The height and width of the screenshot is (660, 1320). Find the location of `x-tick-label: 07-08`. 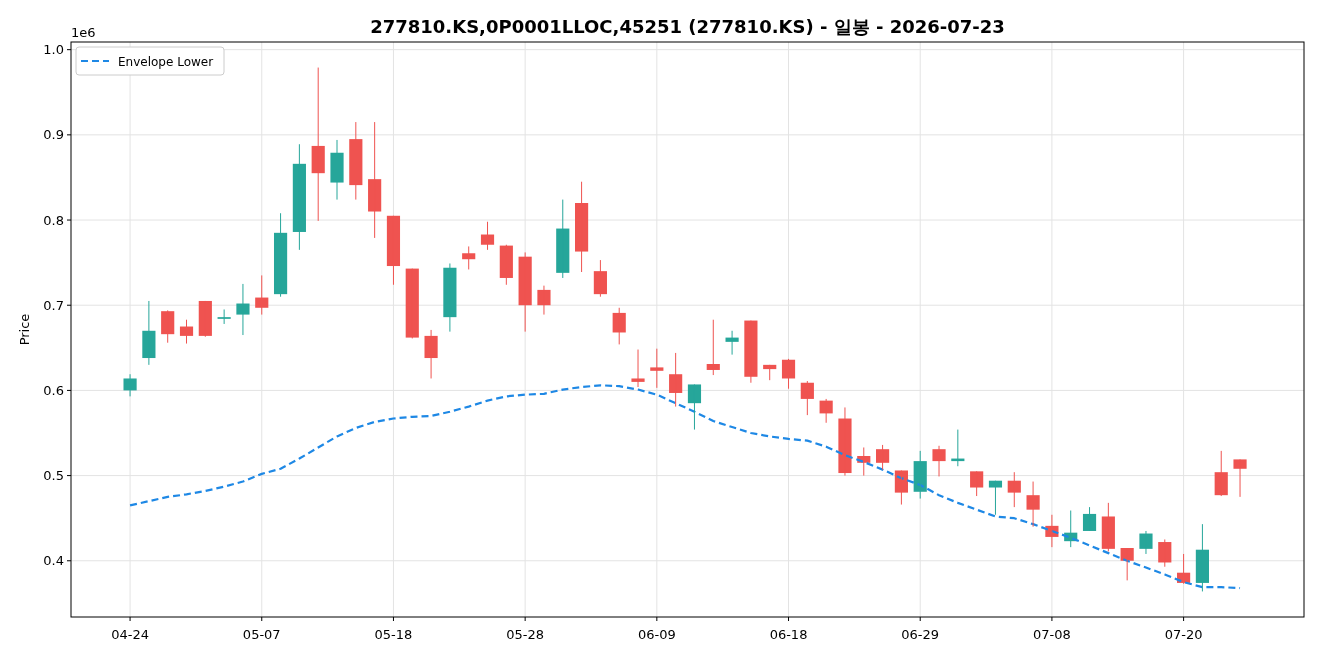

x-tick-label: 07-08 is located at coordinates (1052, 634).